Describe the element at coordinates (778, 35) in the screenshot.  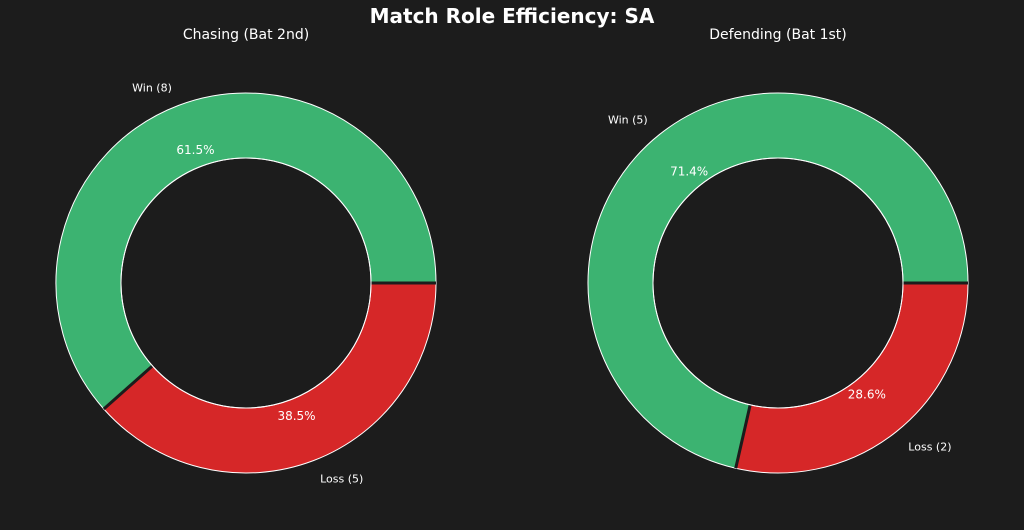
I see `subplot-title-defending: Defending (Bat 1st)` at that location.